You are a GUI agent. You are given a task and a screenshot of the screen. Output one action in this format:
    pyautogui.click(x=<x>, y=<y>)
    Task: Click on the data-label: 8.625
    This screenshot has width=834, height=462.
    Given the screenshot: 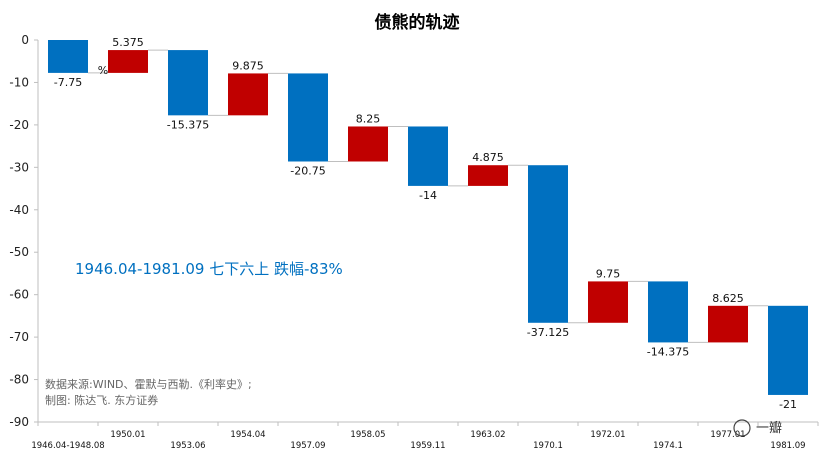 What is the action you would take?
    pyautogui.click(x=728, y=298)
    